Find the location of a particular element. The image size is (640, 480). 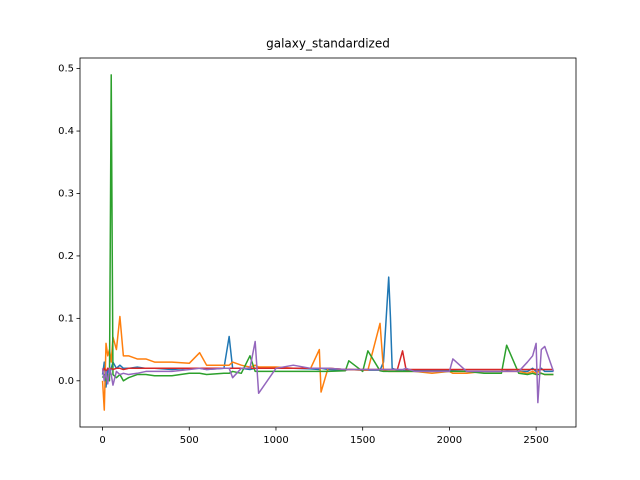

y-tick-label: 0.4 is located at coordinates (66, 131).